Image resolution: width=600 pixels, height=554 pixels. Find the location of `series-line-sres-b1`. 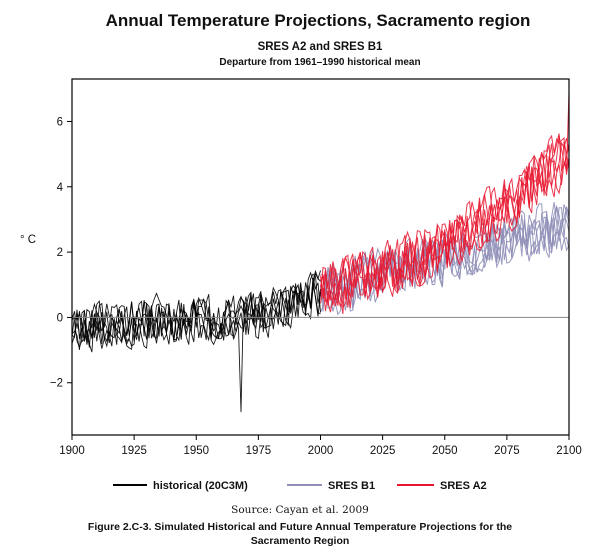

series-line-sres-b1 is located at coordinates (444, 257).